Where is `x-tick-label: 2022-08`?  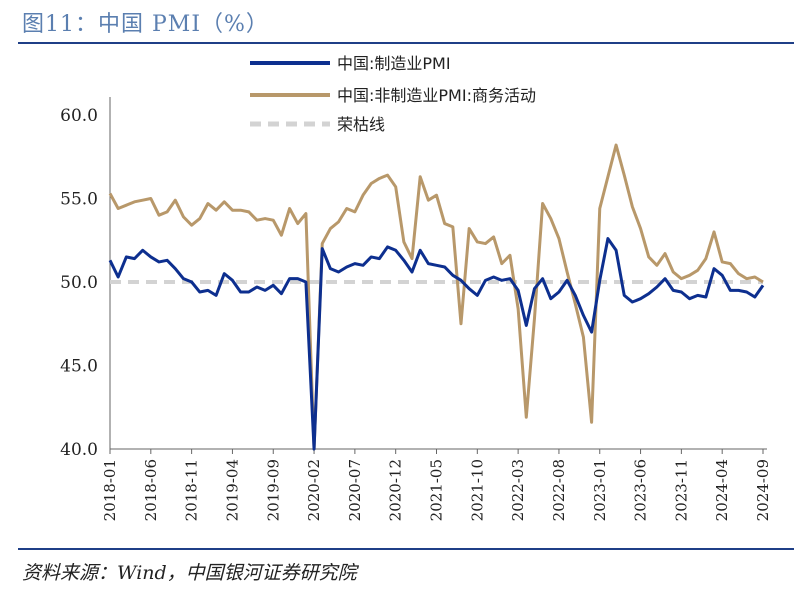 x-tick-label: 2022-08 is located at coordinates (559, 490).